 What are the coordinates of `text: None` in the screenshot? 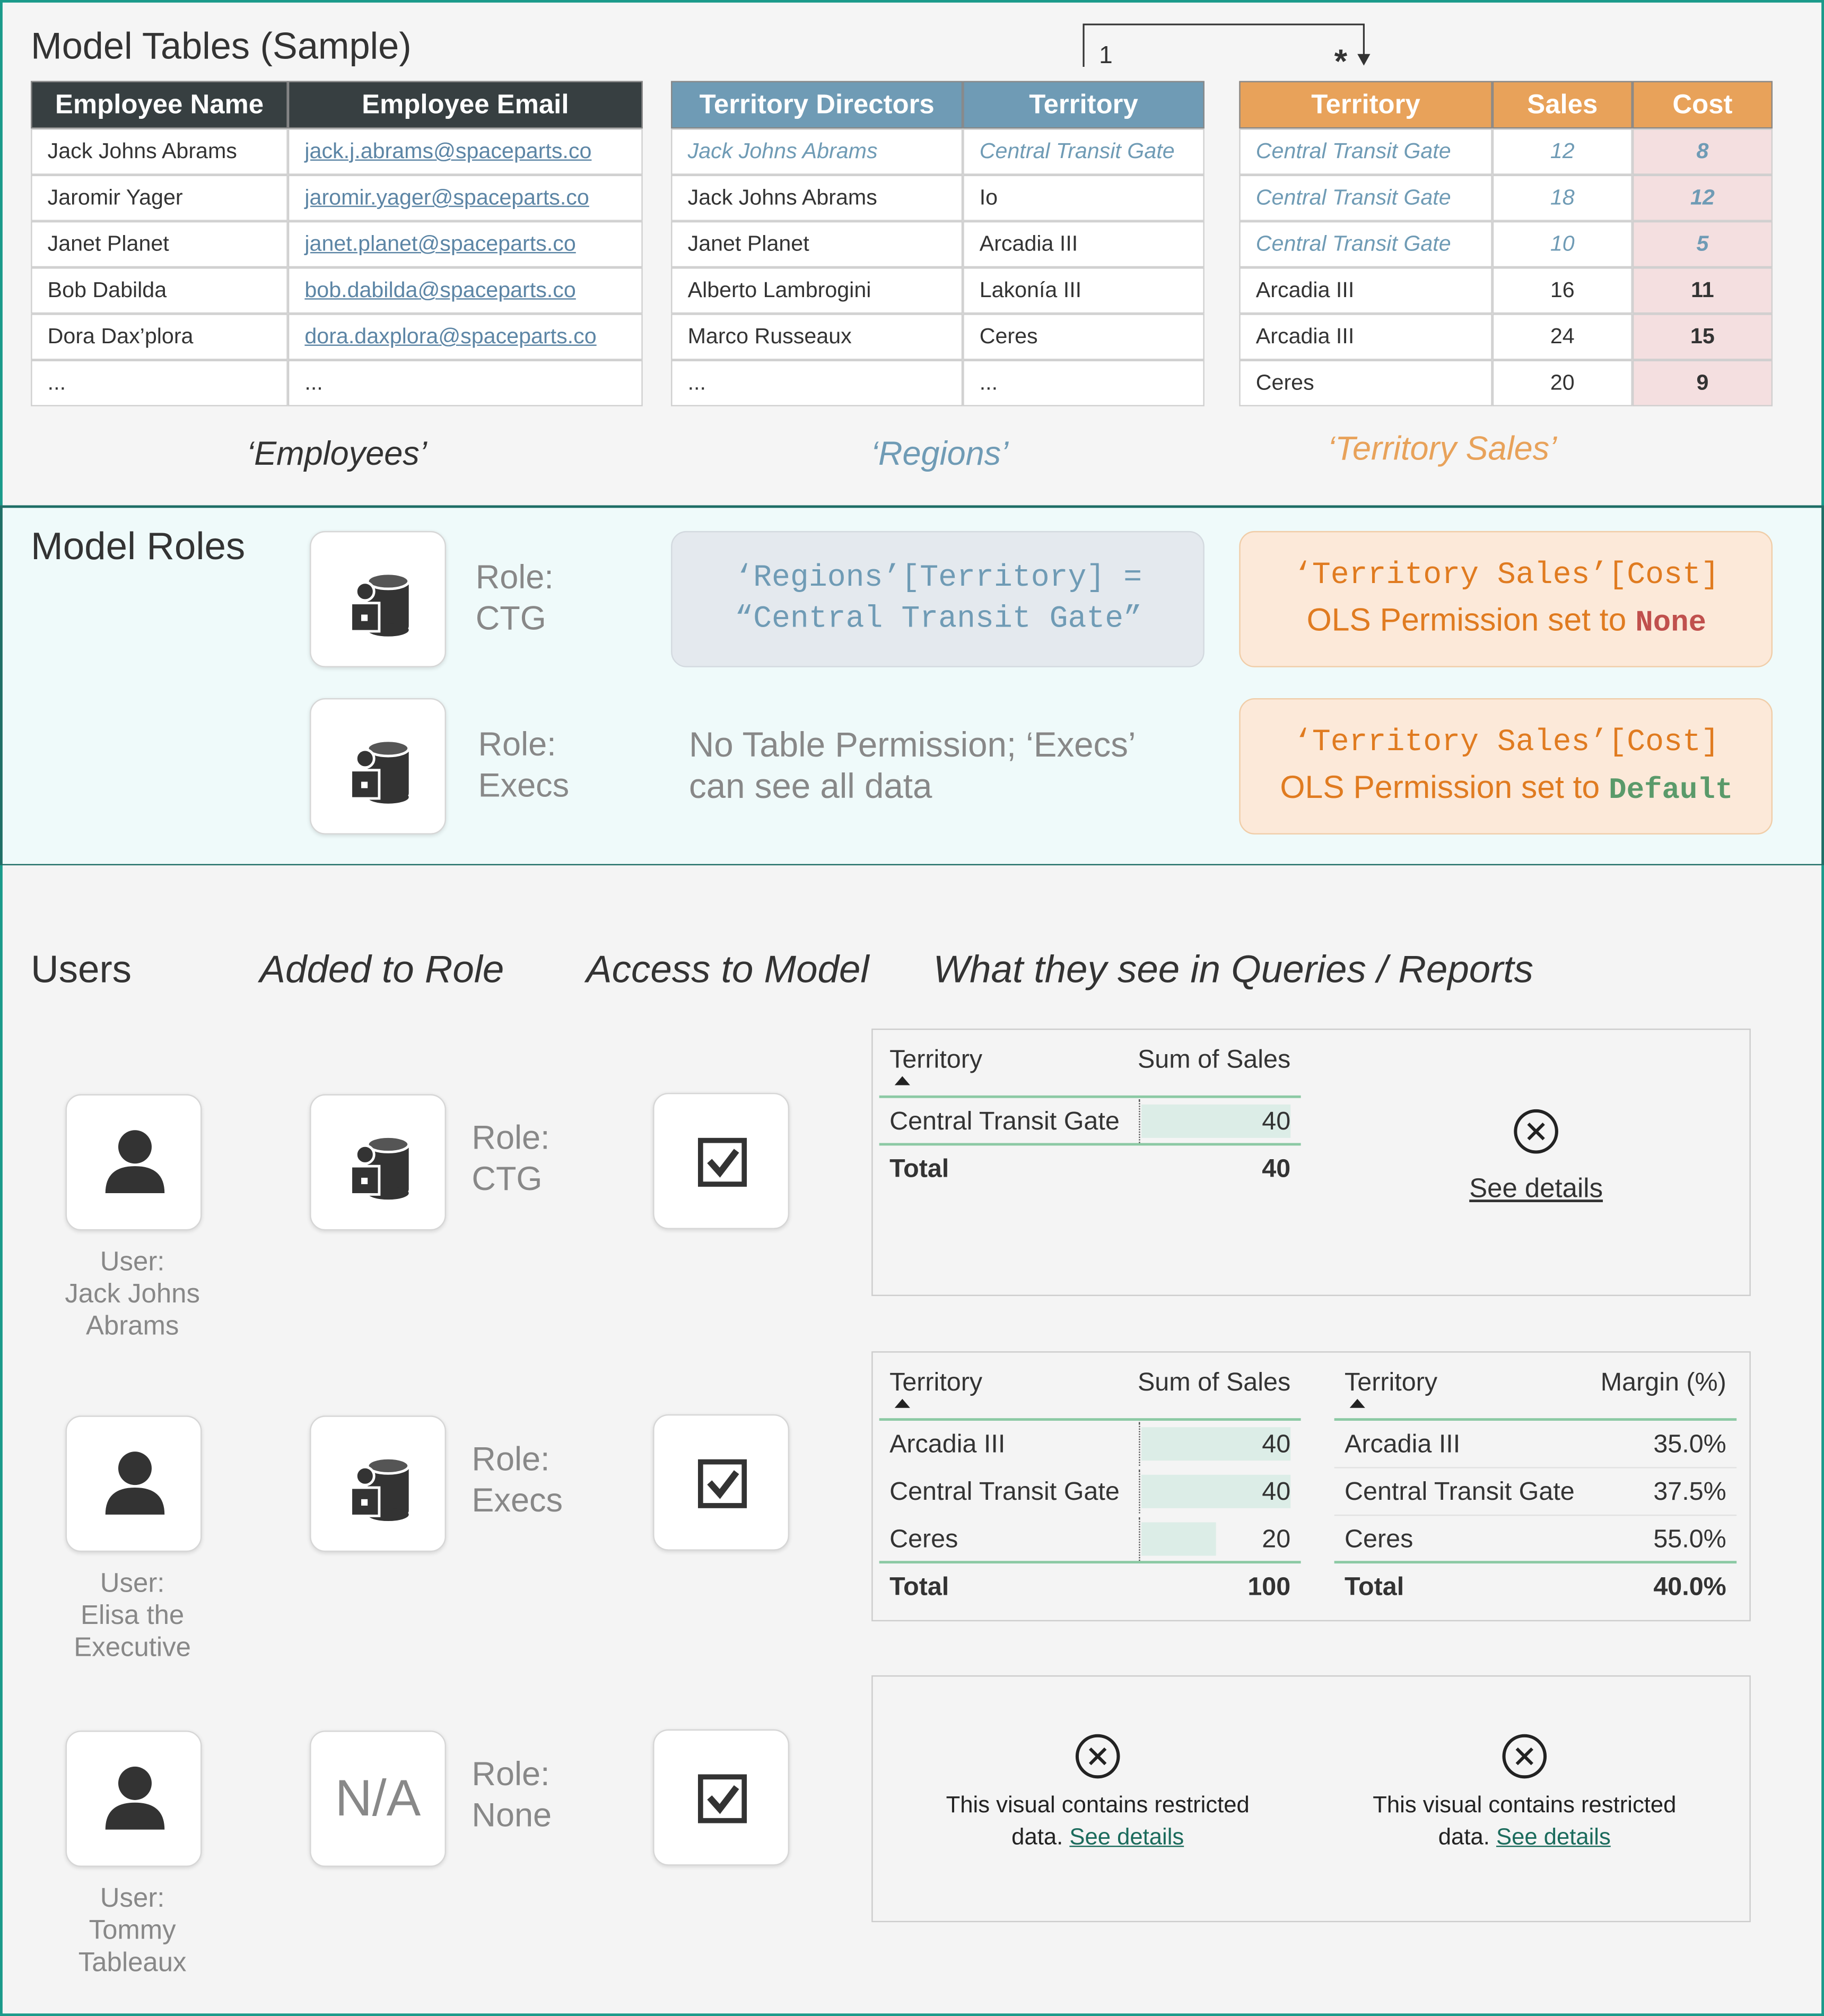 It's located at (512, 1815).